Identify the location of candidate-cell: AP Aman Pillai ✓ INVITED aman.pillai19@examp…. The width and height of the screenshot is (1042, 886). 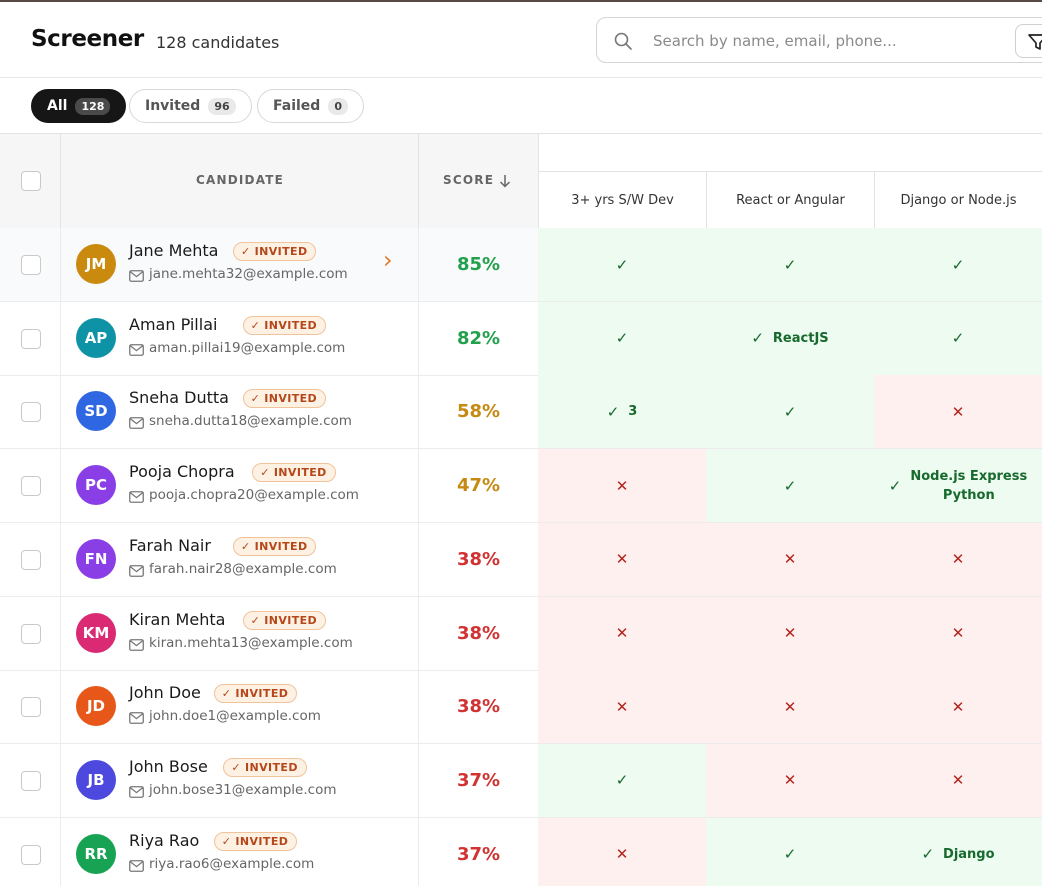
(240, 338).